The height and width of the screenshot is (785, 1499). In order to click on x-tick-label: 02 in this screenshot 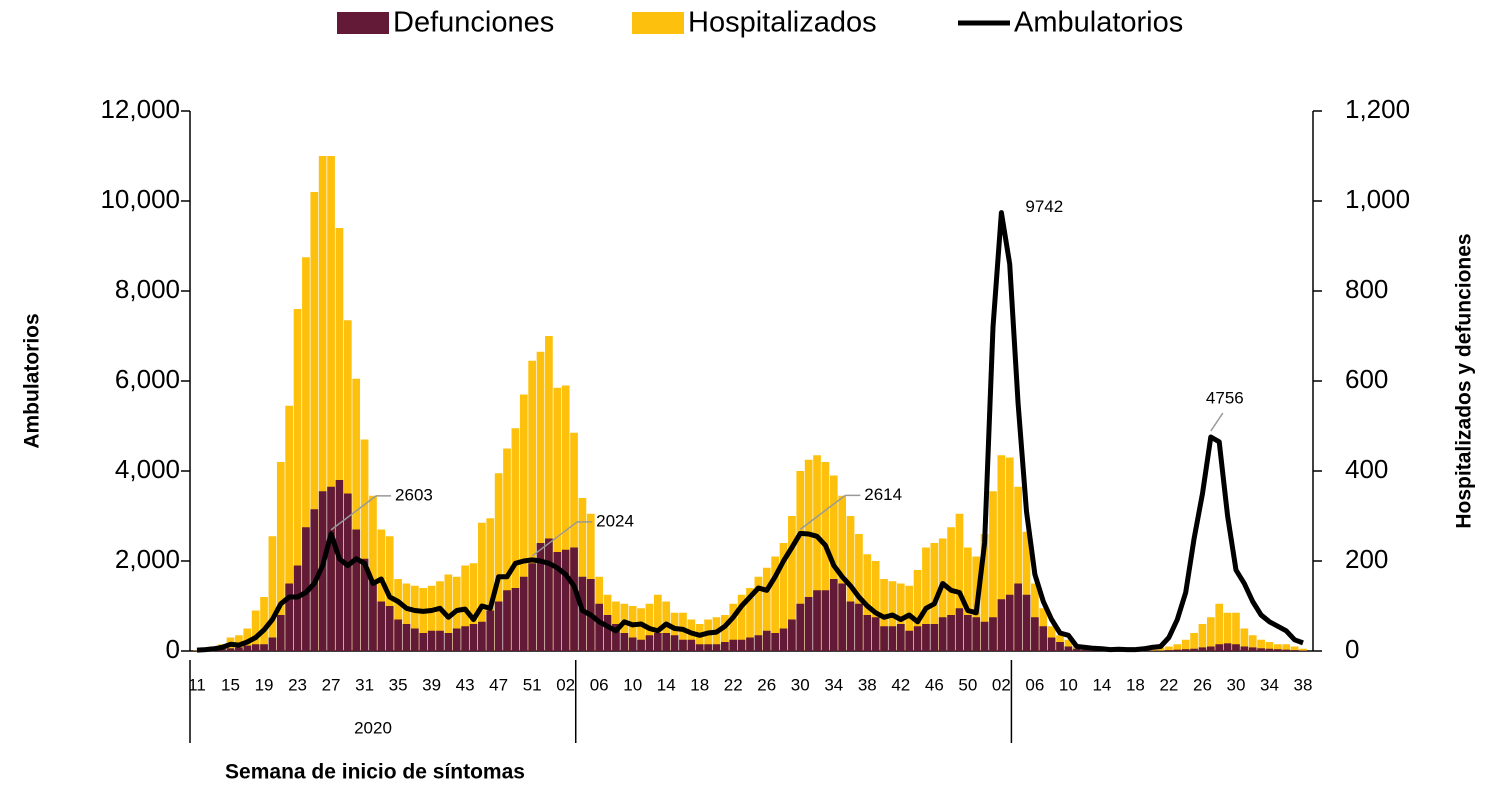, I will do `click(1001, 684)`.